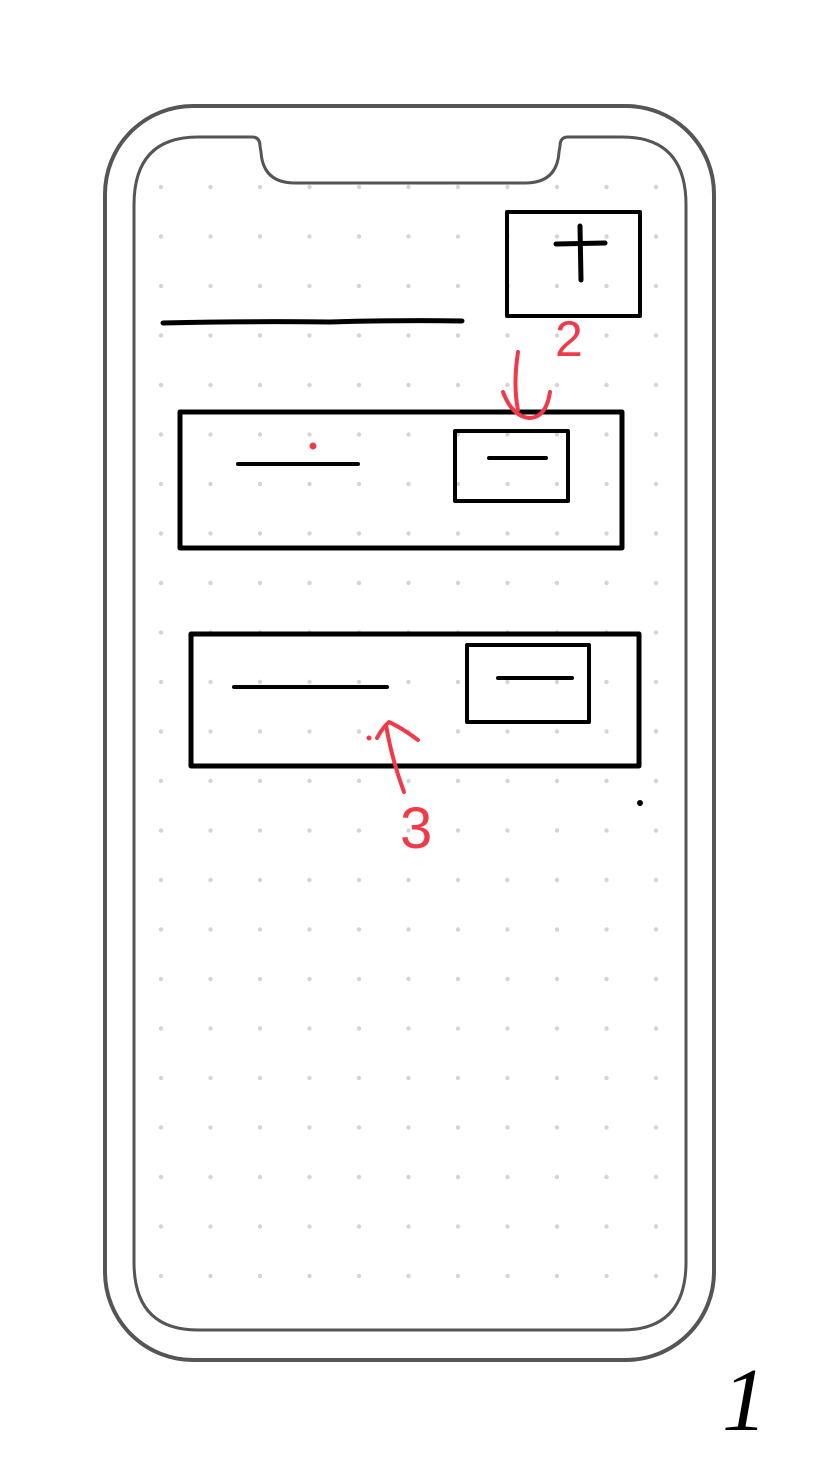 The width and height of the screenshot is (820, 1468). I want to click on annotation-2-number: 2, so click(569, 339).